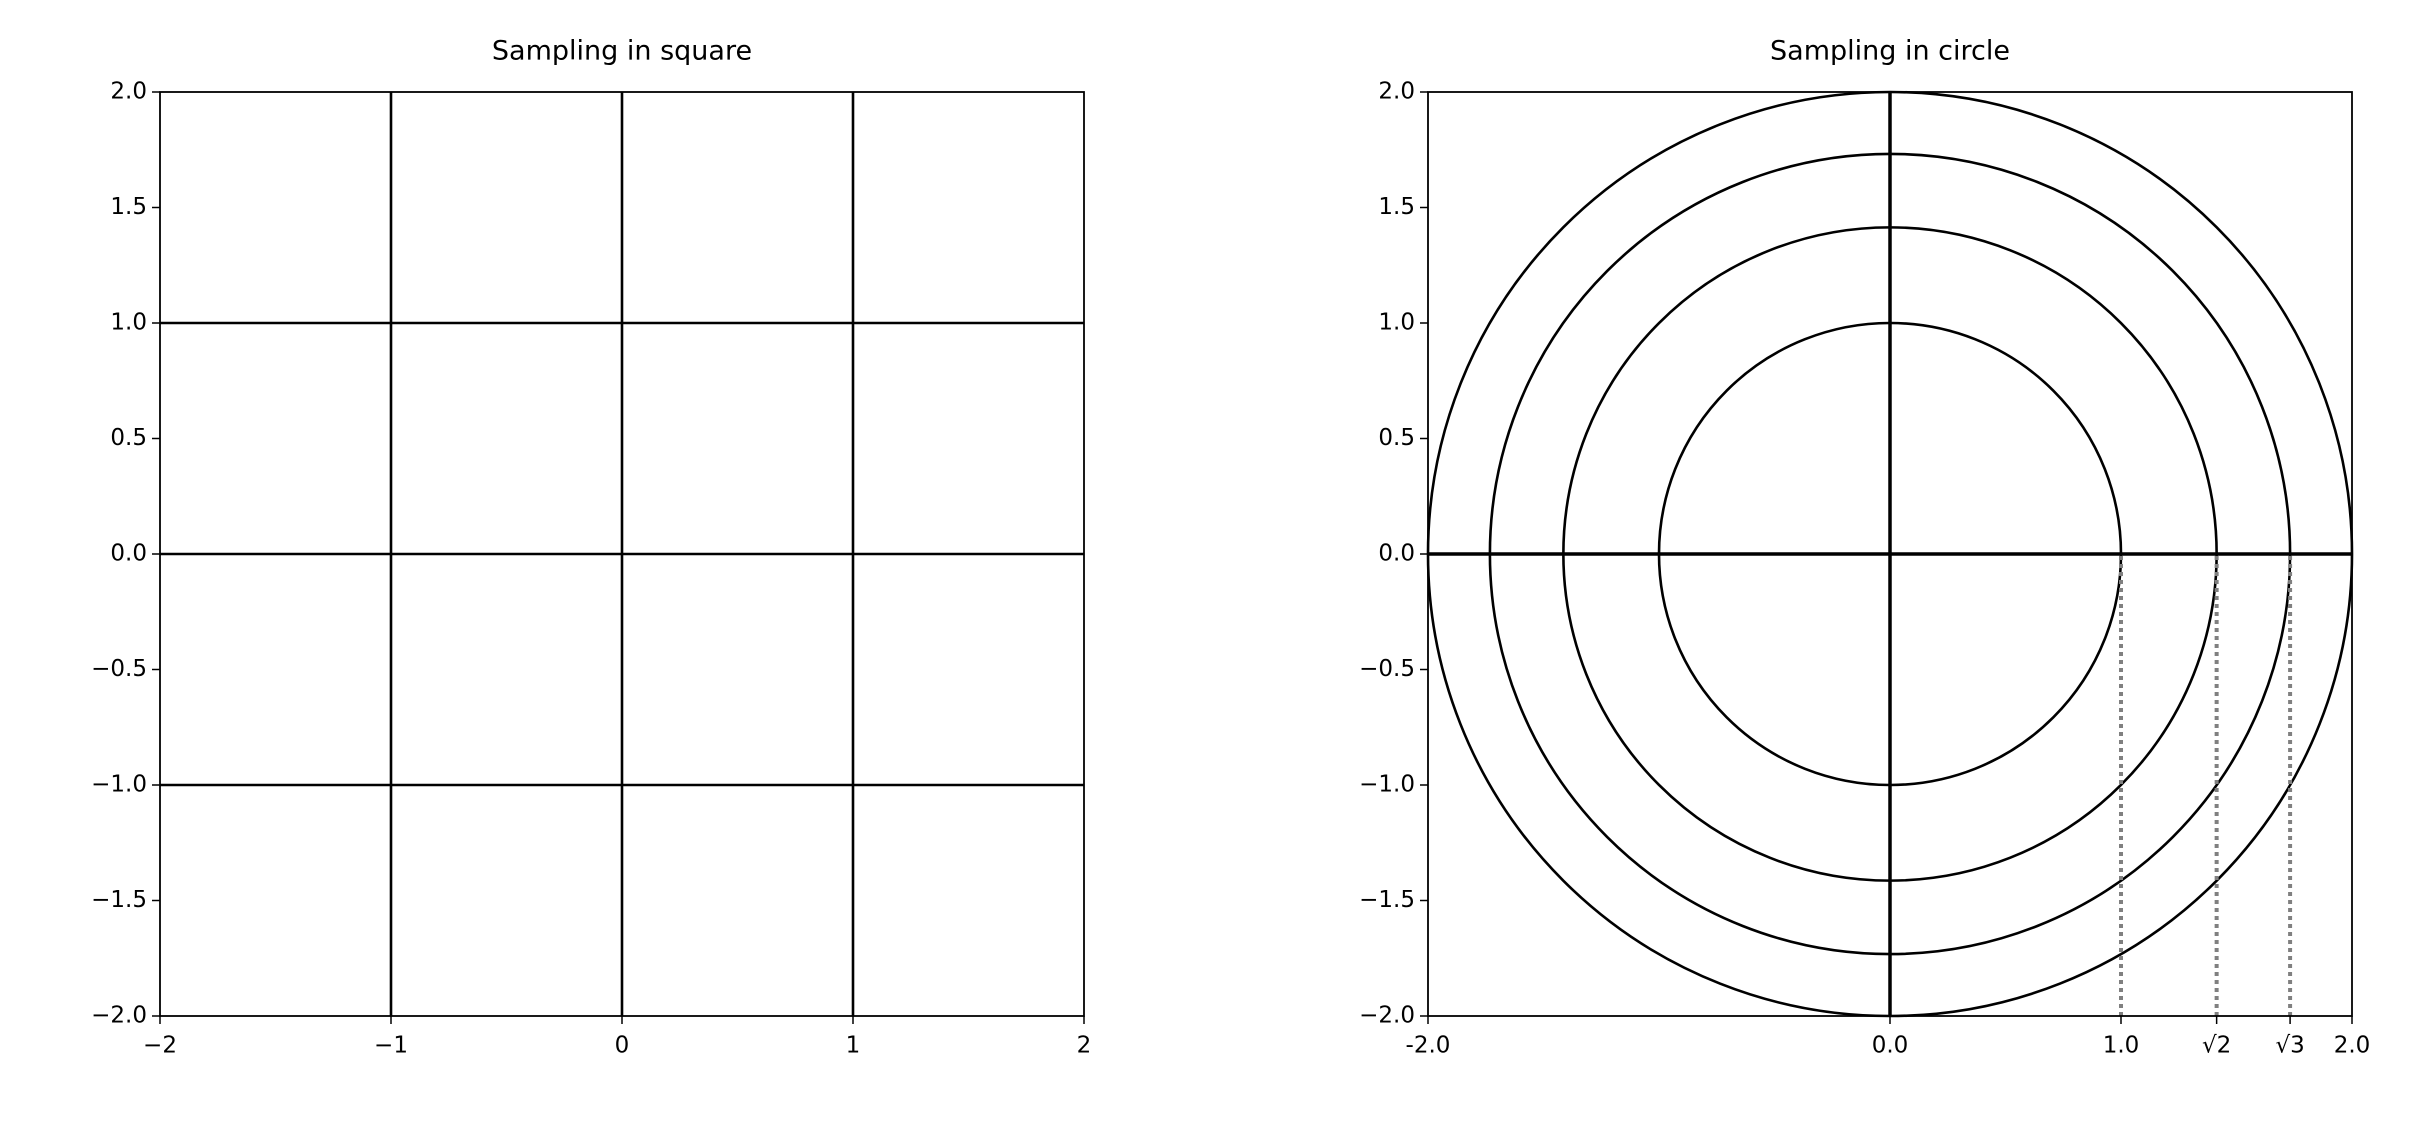 Image resolution: width=2415 pixels, height=1127 pixels. What do you see at coordinates (1890, 51) in the screenshot?
I see `chart-title: Sampling in circle` at bounding box center [1890, 51].